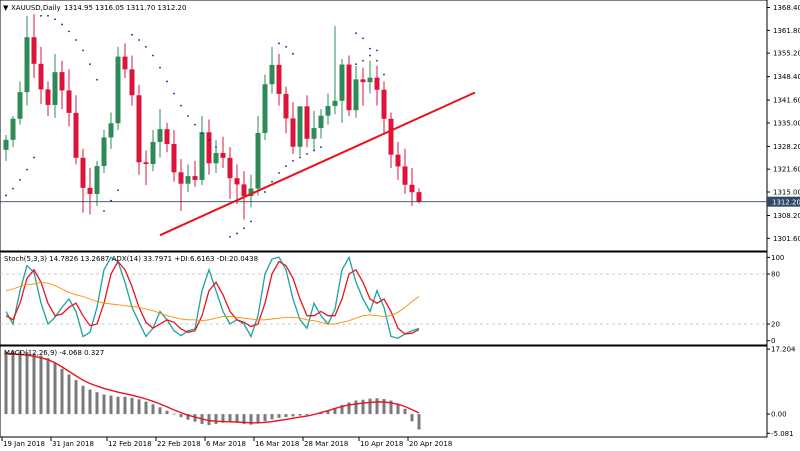 This screenshot has height=451, width=800. I want to click on macd-axis: 17.204 0.00 -5.081, so click(781, 392).